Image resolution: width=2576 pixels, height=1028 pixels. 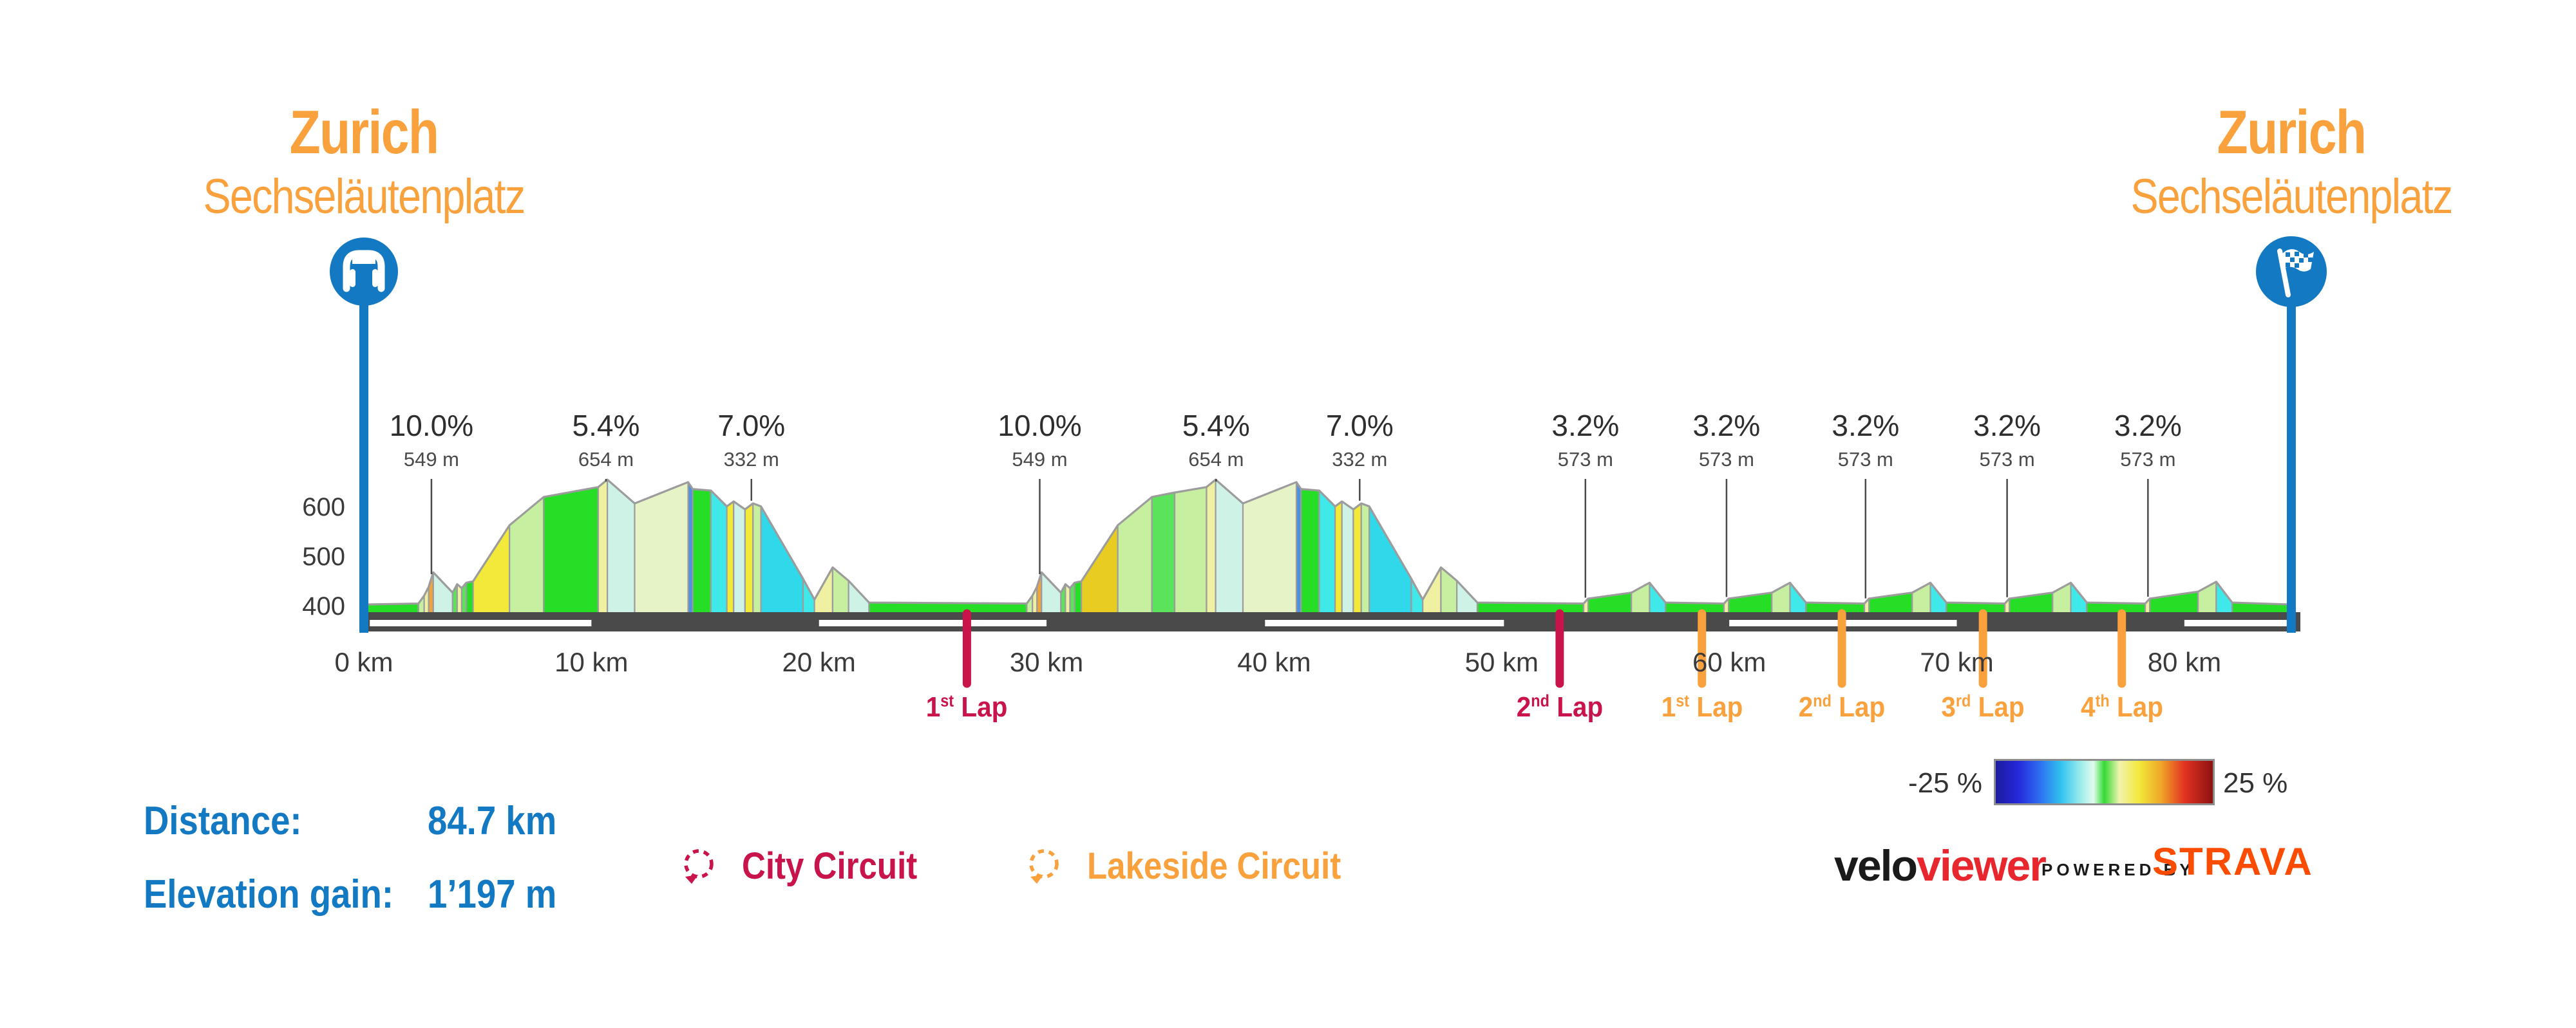 What do you see at coordinates (375, 278) in the screenshot?
I see `start-gantry-right-post` at bounding box center [375, 278].